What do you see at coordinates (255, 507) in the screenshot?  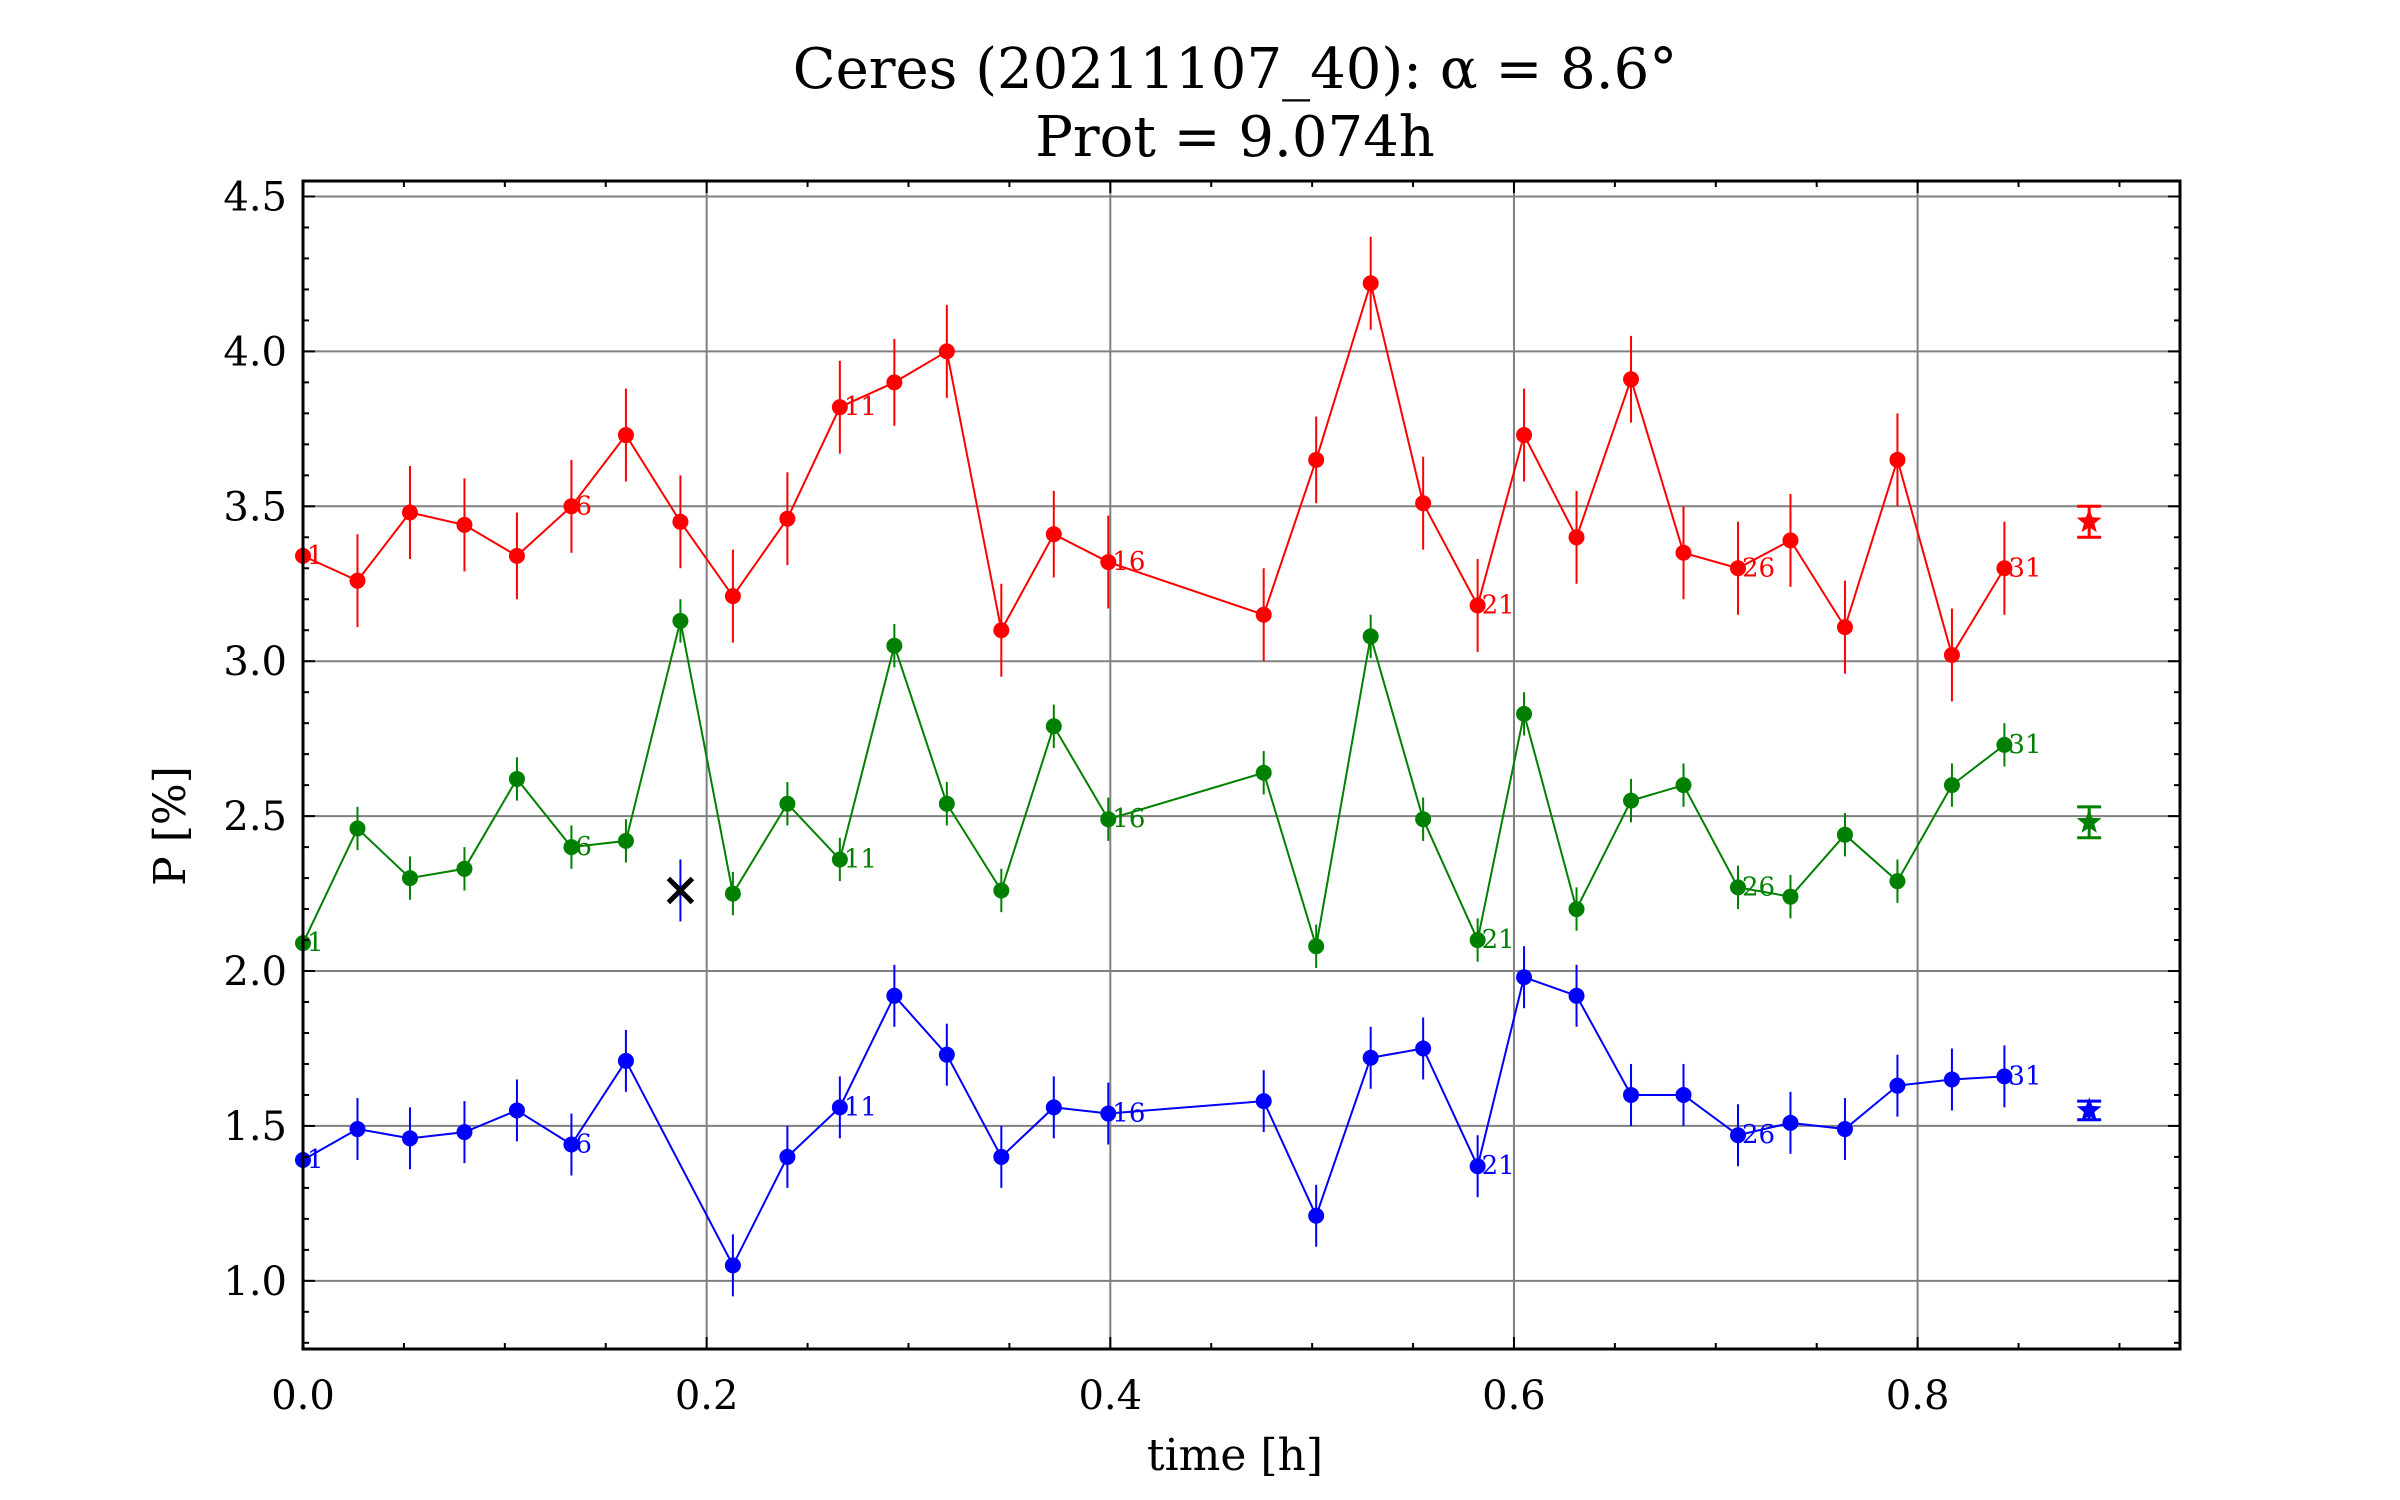 I see `y-tick-label: 3.5` at bounding box center [255, 507].